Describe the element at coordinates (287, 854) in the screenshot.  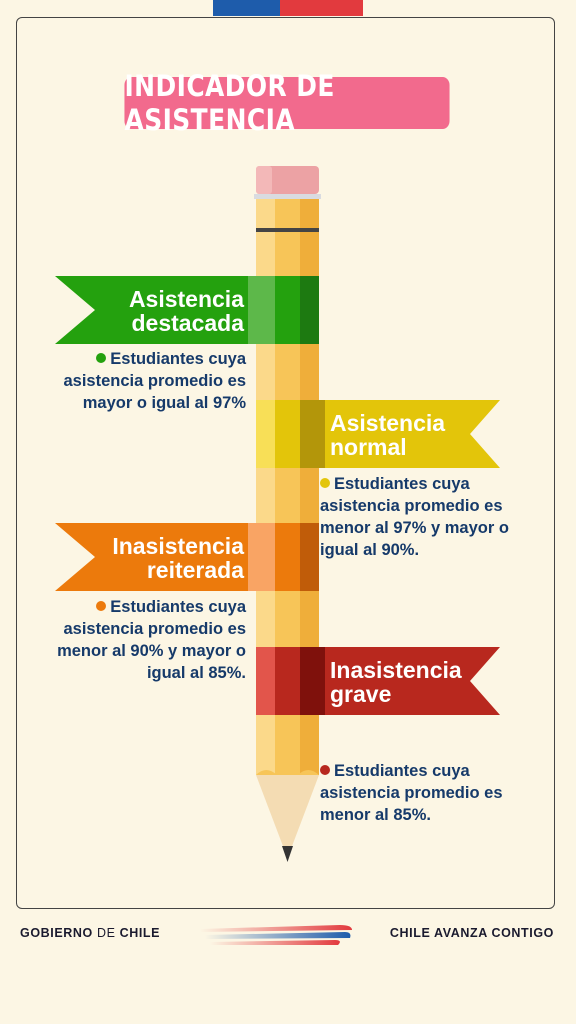
I see `pencil-lead` at that location.